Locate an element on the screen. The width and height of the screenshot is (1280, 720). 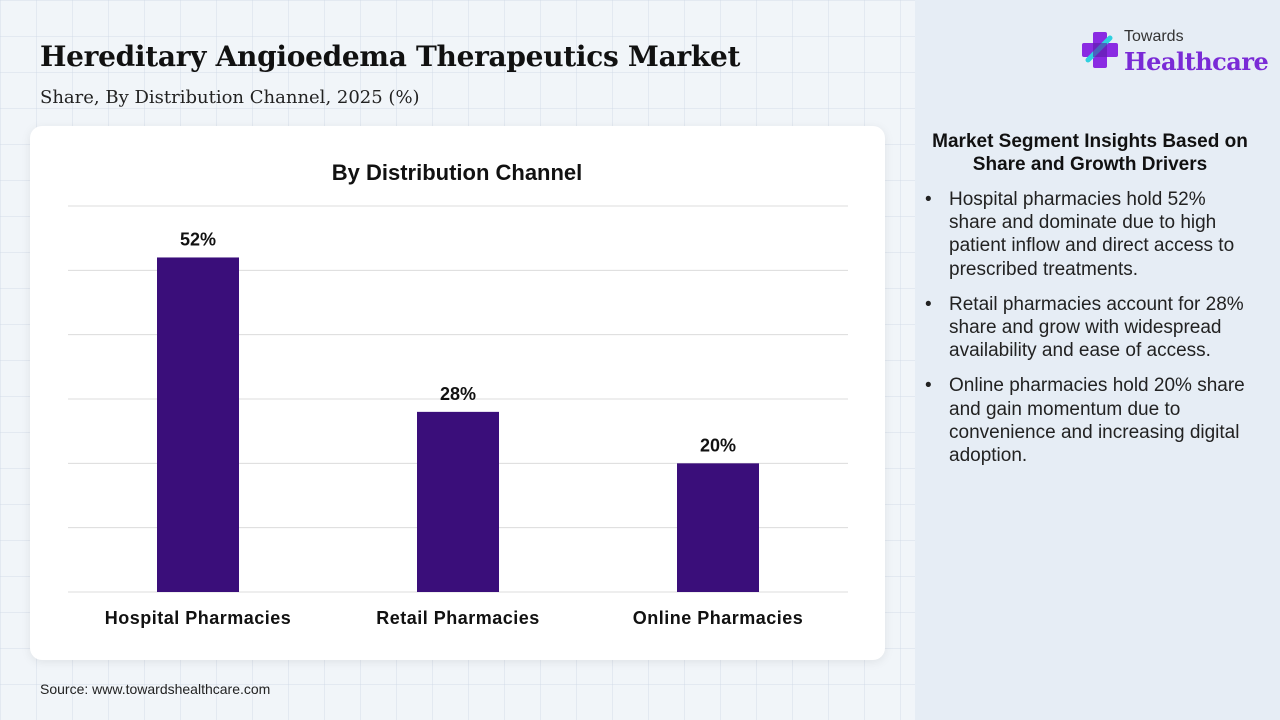
category-label: Online Pharmacies is located at coordinates (718, 618).